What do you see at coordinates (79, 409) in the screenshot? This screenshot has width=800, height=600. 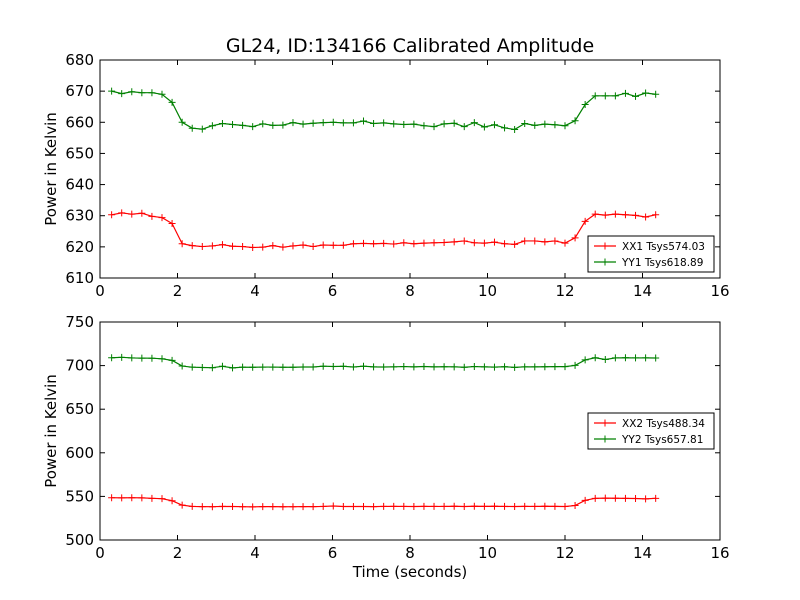 I see `y-tick-label: 650` at bounding box center [79, 409].